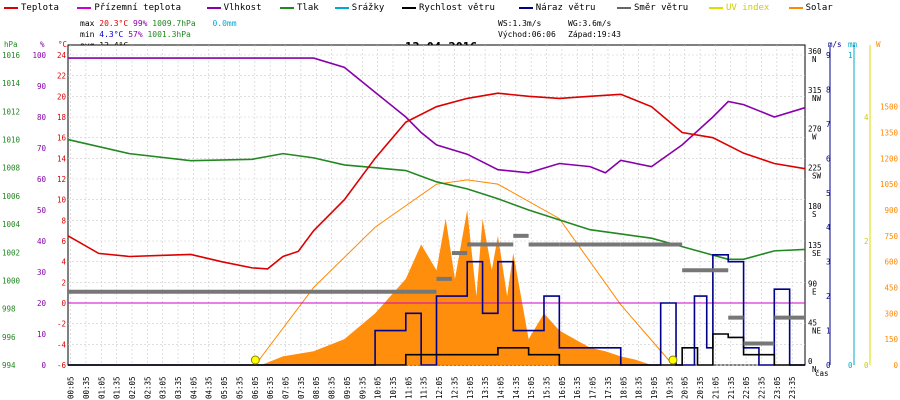 Image resolution: width=900 pixels, height=400 pixels. What do you see at coordinates (301, 387) in the screenshot?
I see `x-tick-label: 07:35` at bounding box center [301, 387].